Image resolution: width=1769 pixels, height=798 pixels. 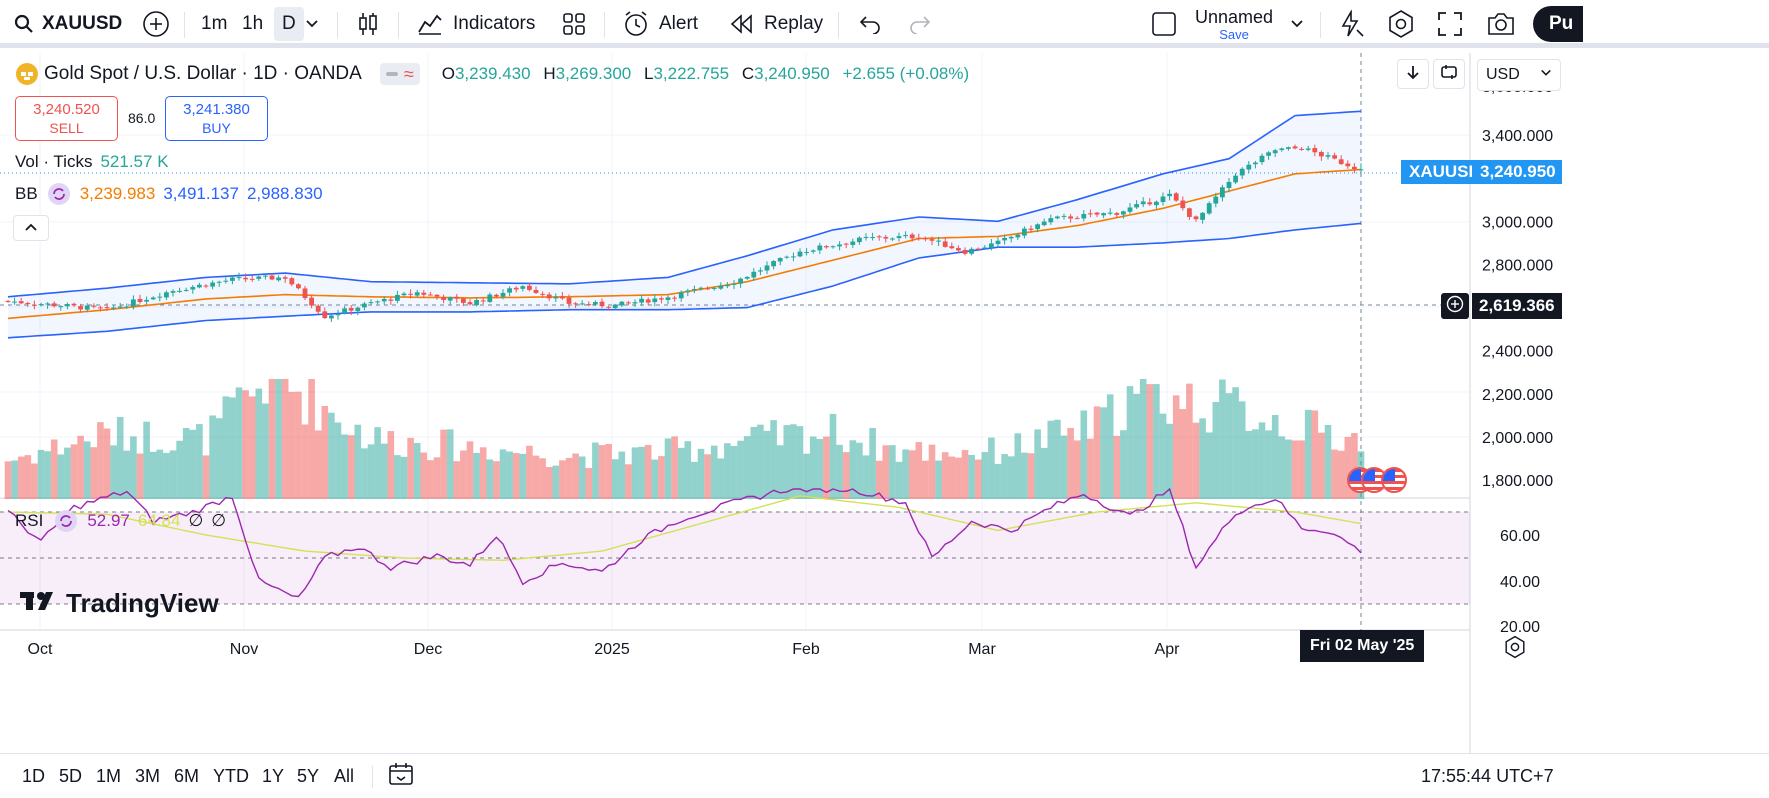 I want to click on layout-checkbox, so click(x=1164, y=24).